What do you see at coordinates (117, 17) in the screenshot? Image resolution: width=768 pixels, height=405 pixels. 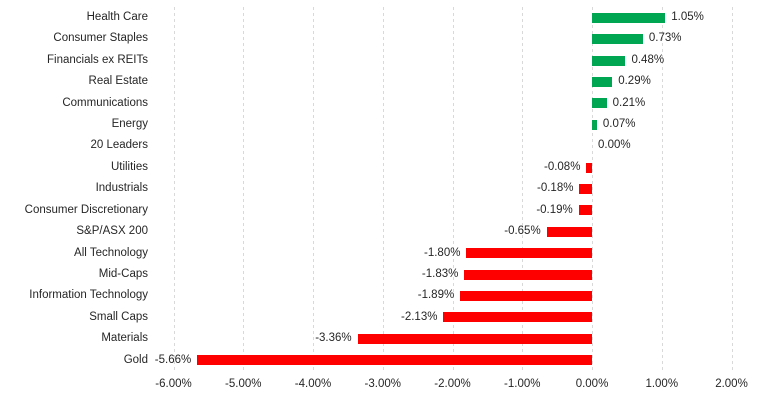 I see `category-label: Health Care` at bounding box center [117, 17].